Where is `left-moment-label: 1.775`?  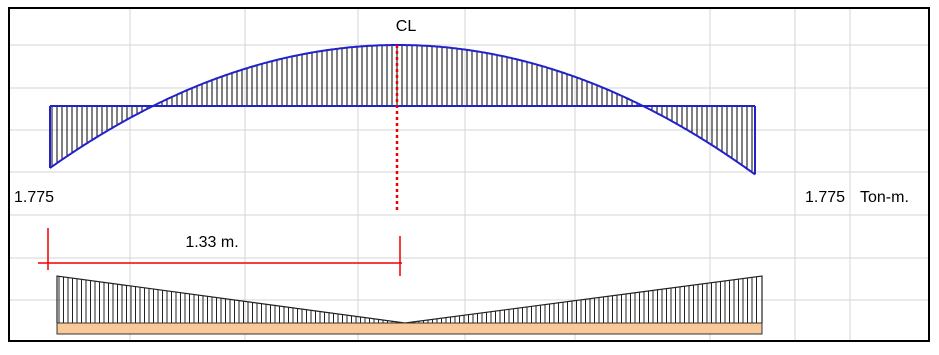
left-moment-label: 1.775 is located at coordinates (34, 197).